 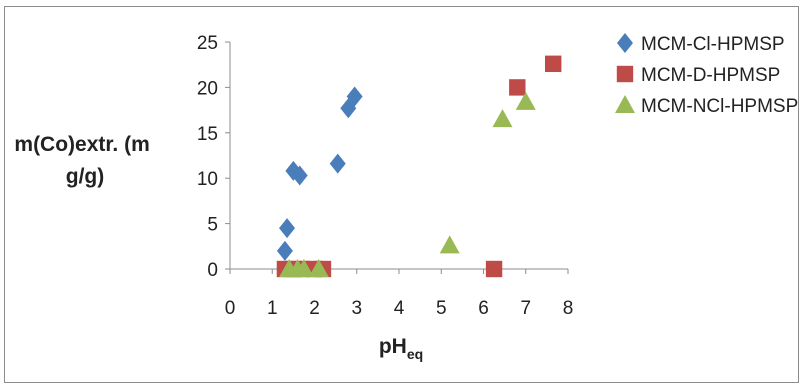 I want to click on x-axis-title-subscript: eq, so click(x=415, y=354).